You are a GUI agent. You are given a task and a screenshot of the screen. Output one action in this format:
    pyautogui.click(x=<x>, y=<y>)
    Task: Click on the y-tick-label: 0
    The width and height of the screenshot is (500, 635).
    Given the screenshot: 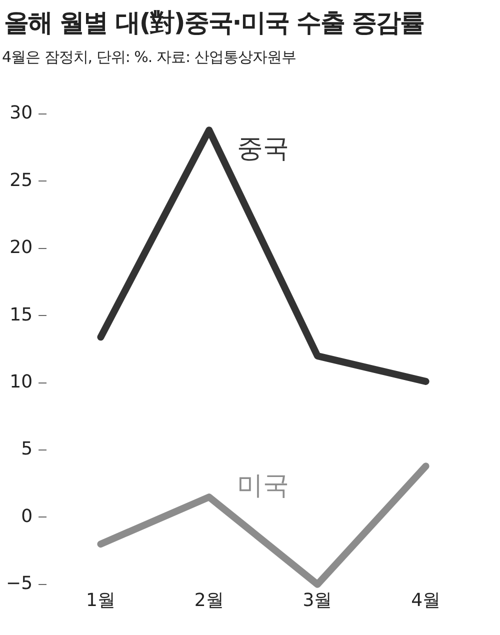 What is the action you would take?
    pyautogui.click(x=27, y=516)
    